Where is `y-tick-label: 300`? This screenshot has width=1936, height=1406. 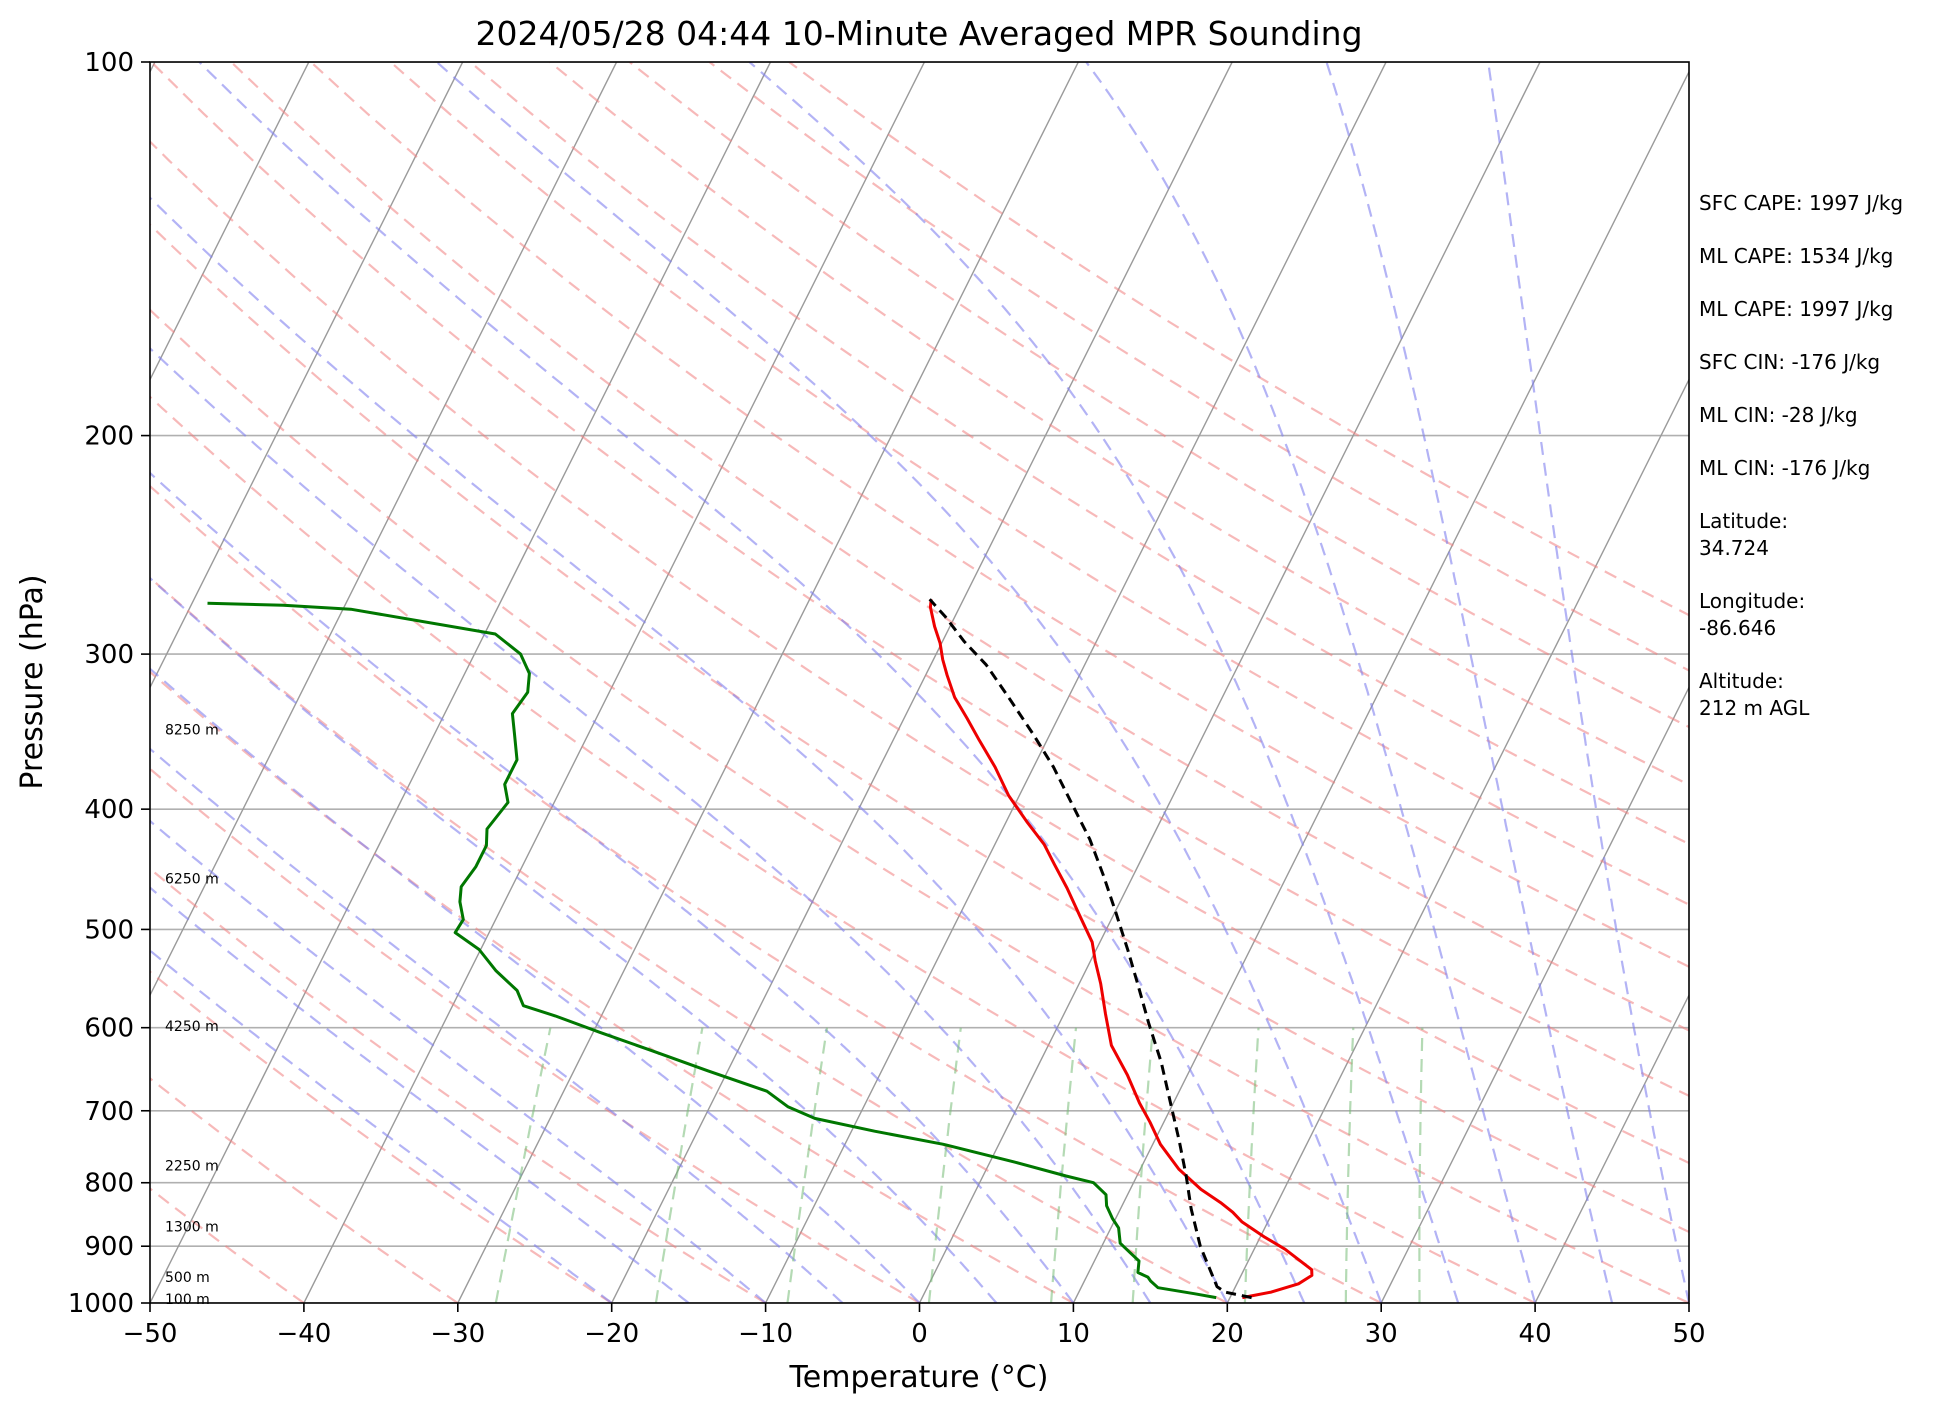
y-tick-label: 300 is located at coordinates (109, 655).